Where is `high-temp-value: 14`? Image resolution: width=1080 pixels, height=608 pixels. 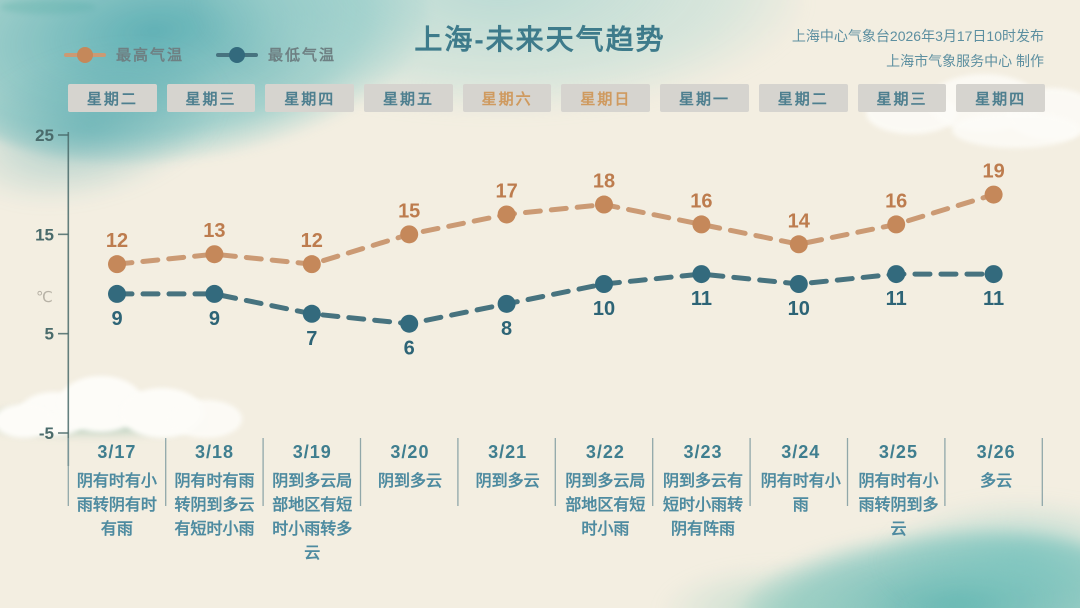 high-temp-value: 14 is located at coordinates (799, 221).